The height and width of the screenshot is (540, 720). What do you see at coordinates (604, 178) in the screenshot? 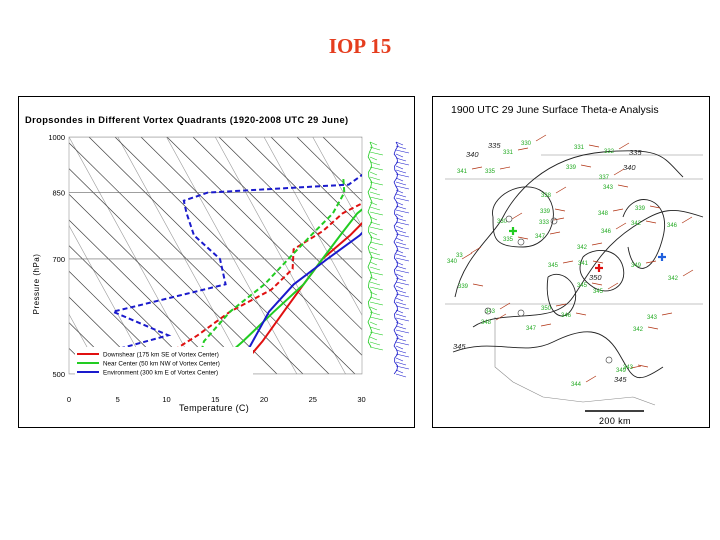
I see `station-value: 337` at bounding box center [604, 178].